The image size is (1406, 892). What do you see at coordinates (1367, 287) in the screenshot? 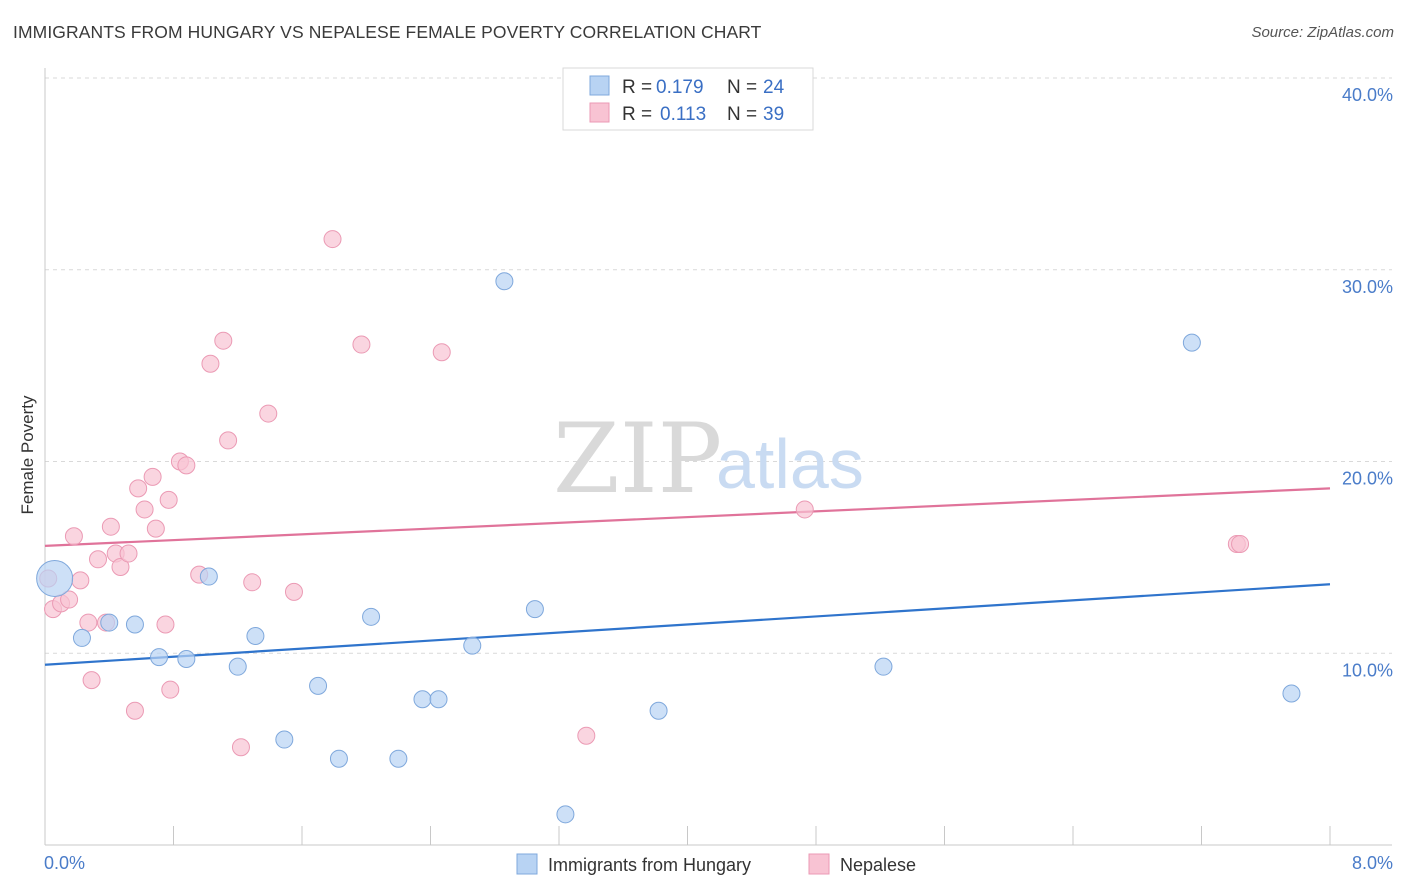
I see `y-tick-label-30: 30.0%` at bounding box center [1367, 287].